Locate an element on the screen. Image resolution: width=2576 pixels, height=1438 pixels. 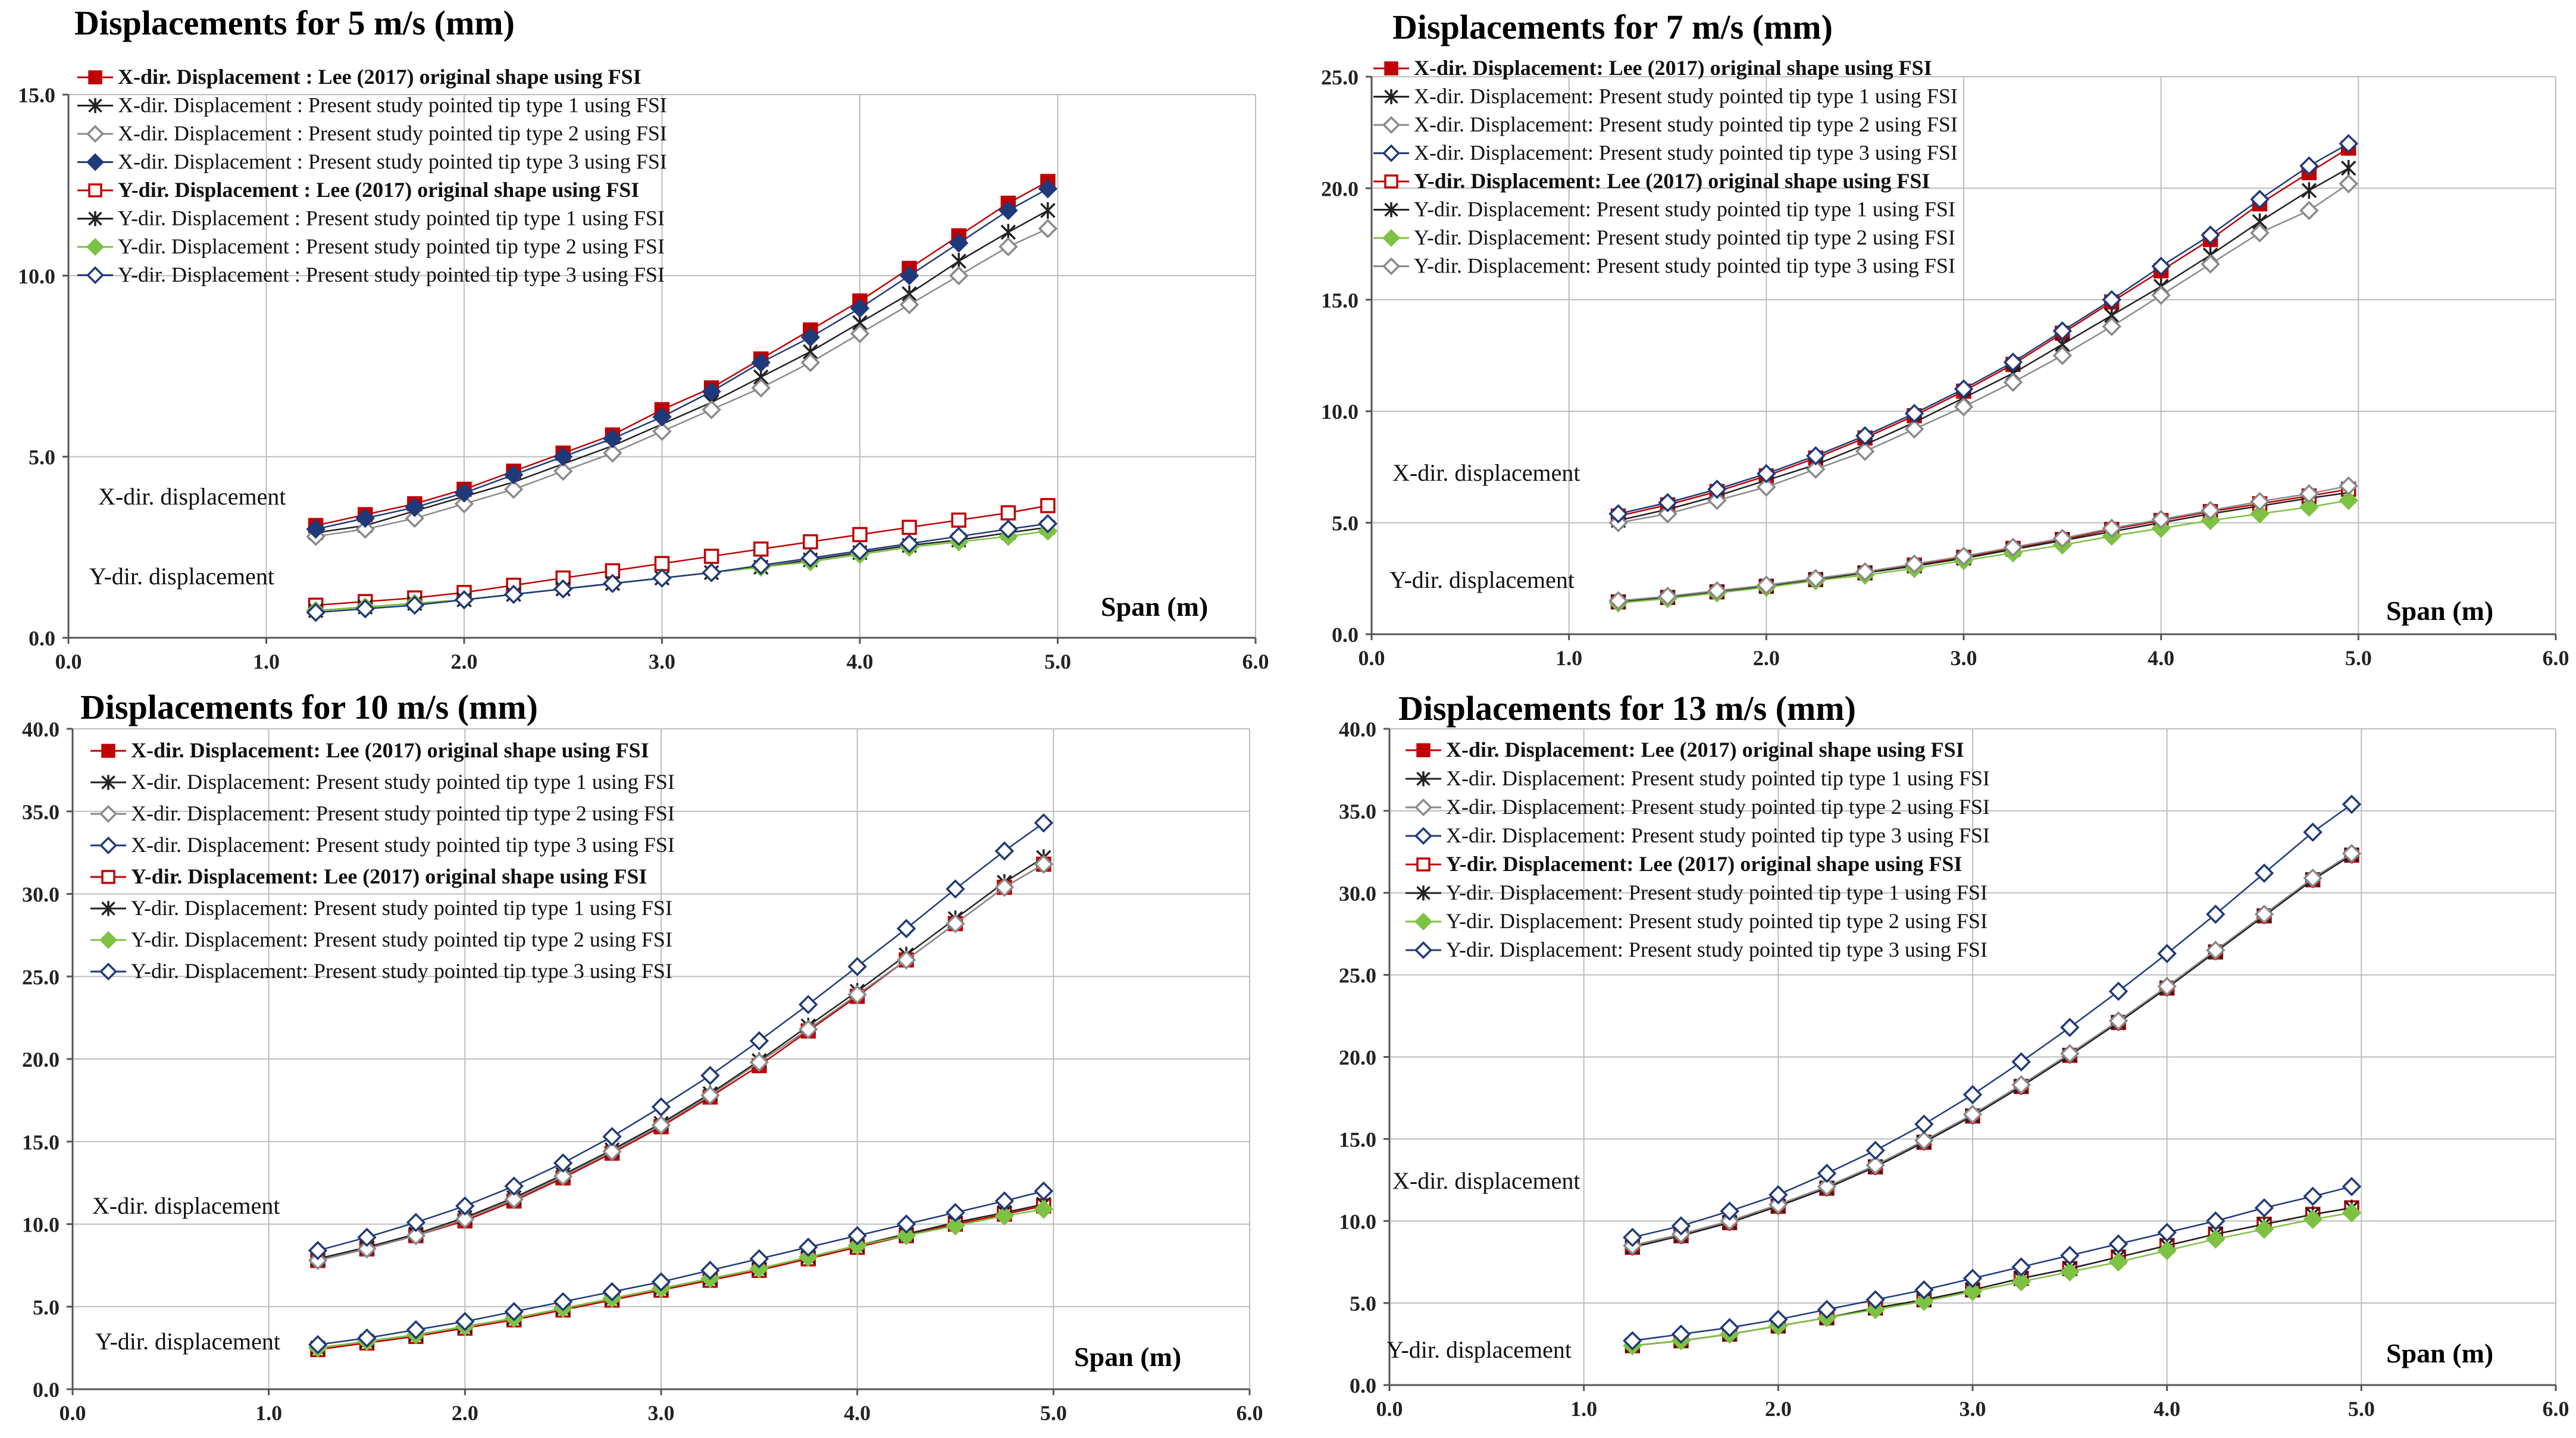
y-tick-label: 40.0 is located at coordinates (1357, 729).